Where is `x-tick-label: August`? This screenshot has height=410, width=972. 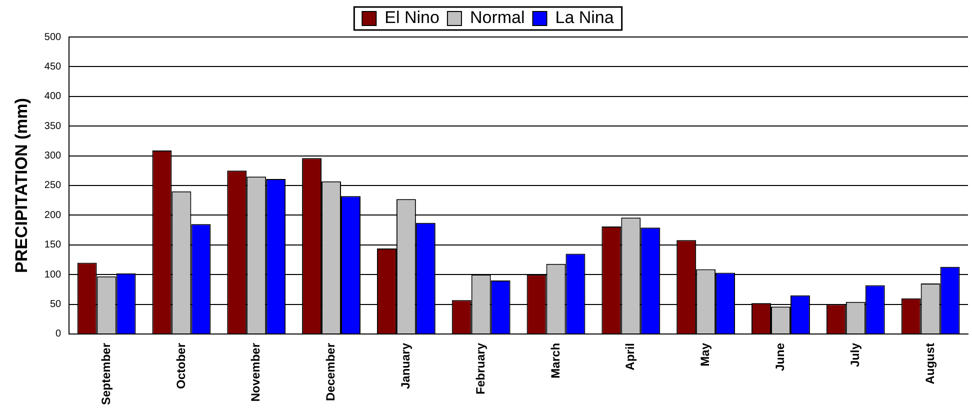 x-tick-label: August is located at coordinates (929, 363).